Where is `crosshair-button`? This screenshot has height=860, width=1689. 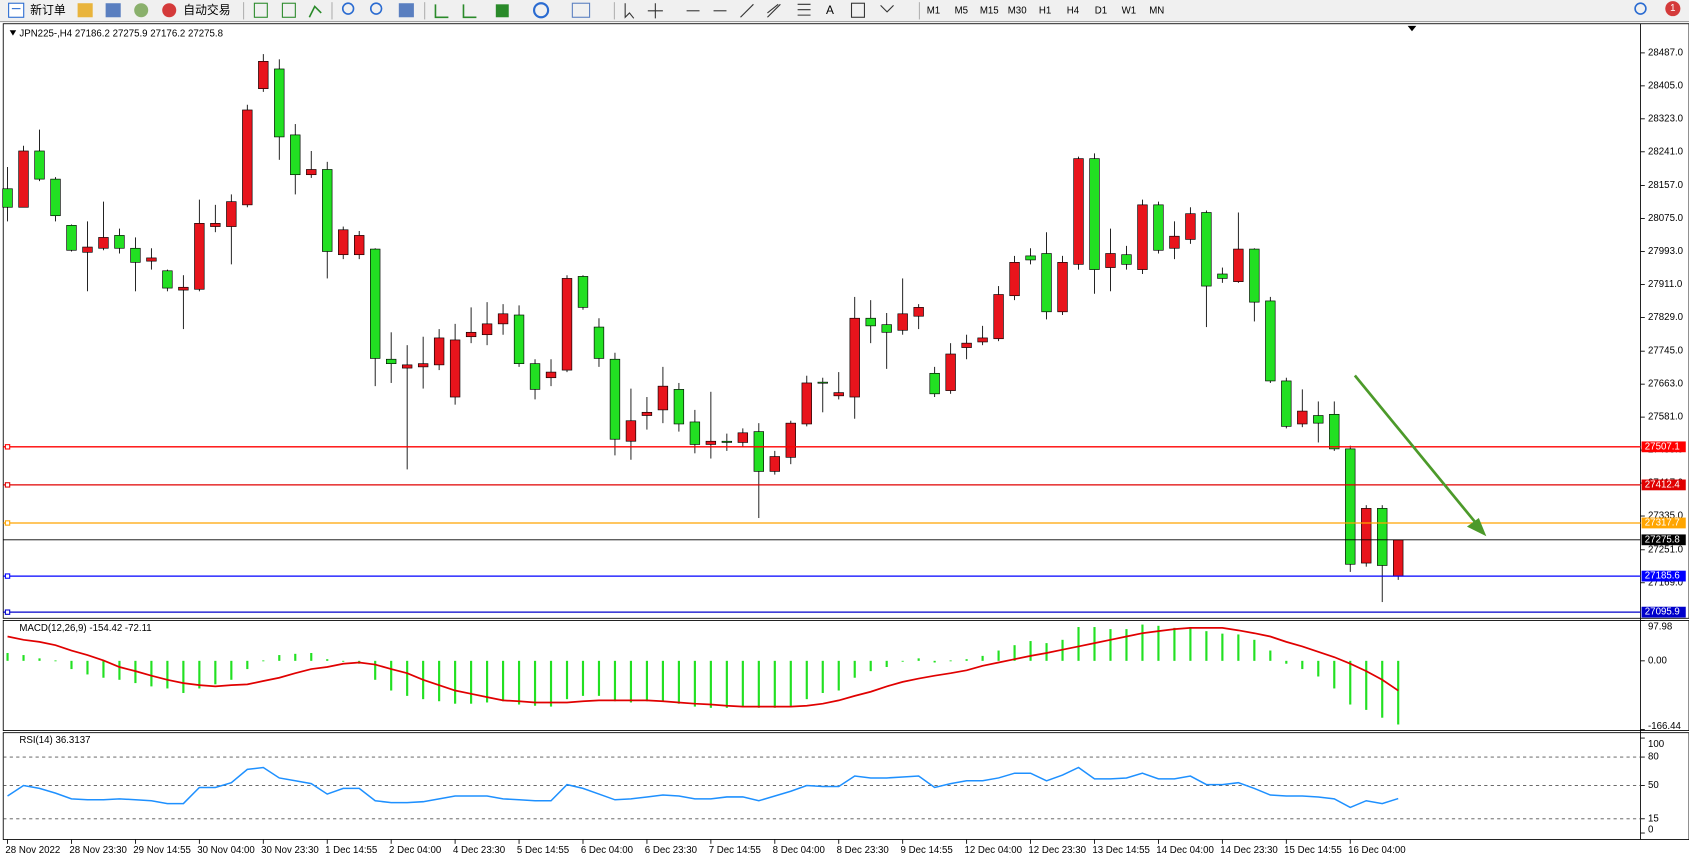
crosshair-button is located at coordinates (655, 11).